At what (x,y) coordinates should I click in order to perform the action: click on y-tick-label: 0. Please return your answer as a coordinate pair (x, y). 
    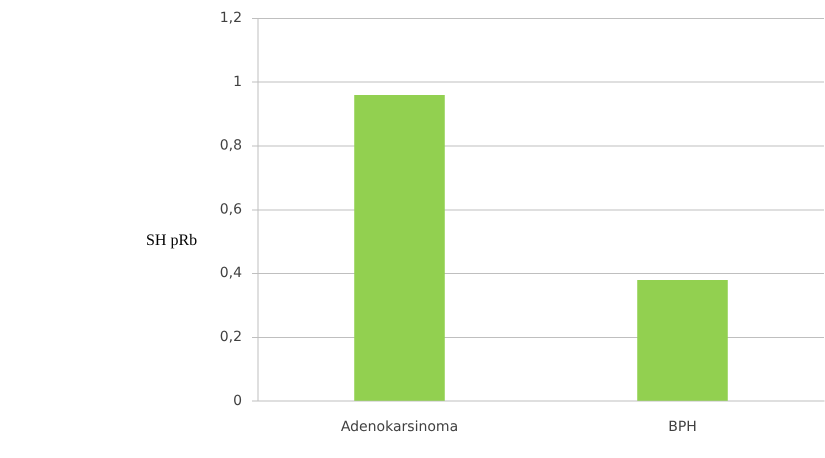
    Looking at the image, I should click on (237, 400).